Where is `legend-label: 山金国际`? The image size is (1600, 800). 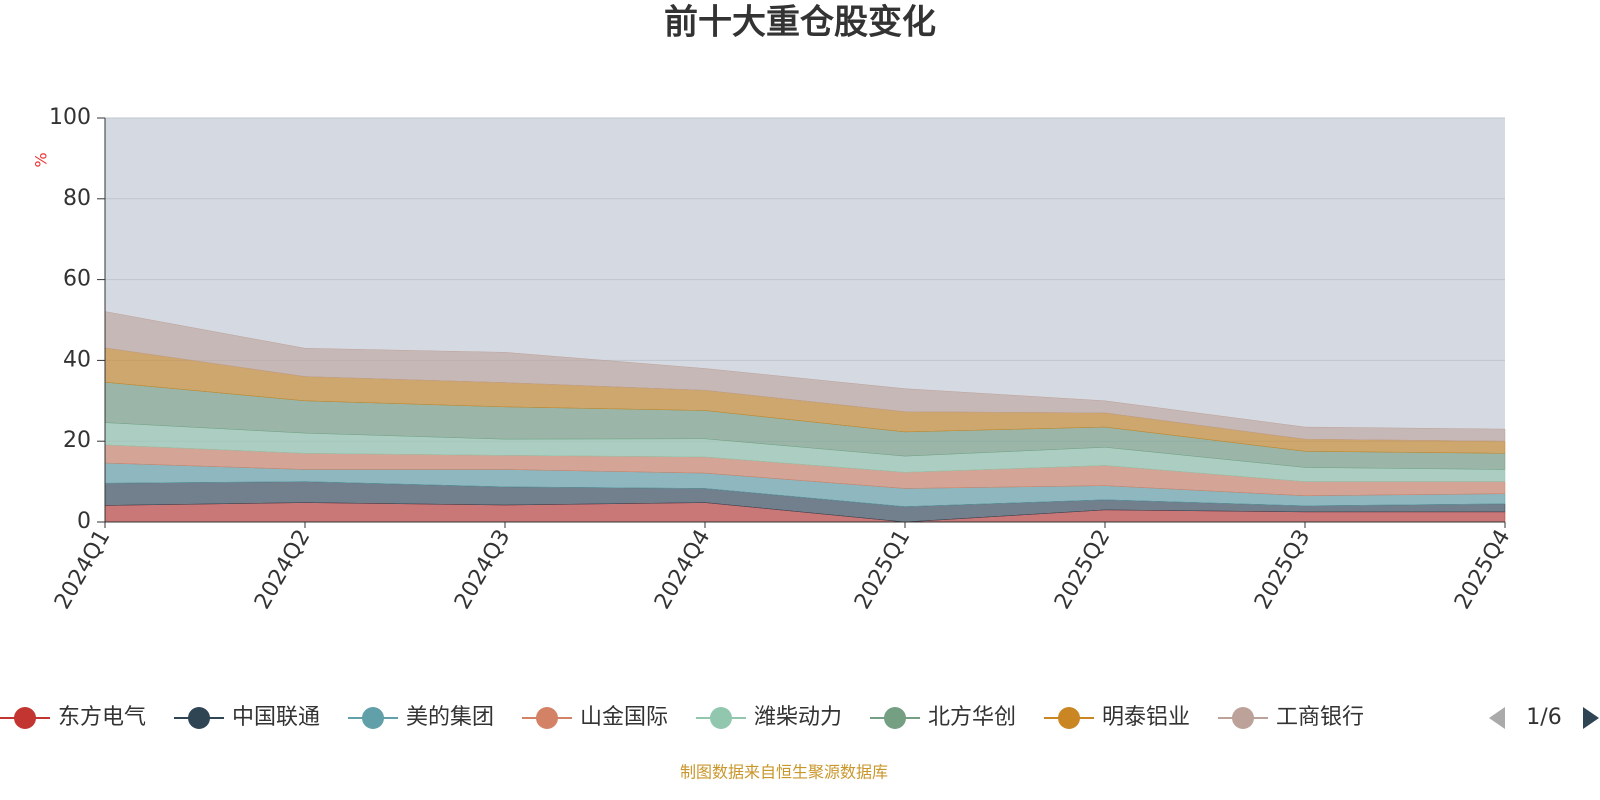 legend-label: 山金国际 is located at coordinates (624, 717).